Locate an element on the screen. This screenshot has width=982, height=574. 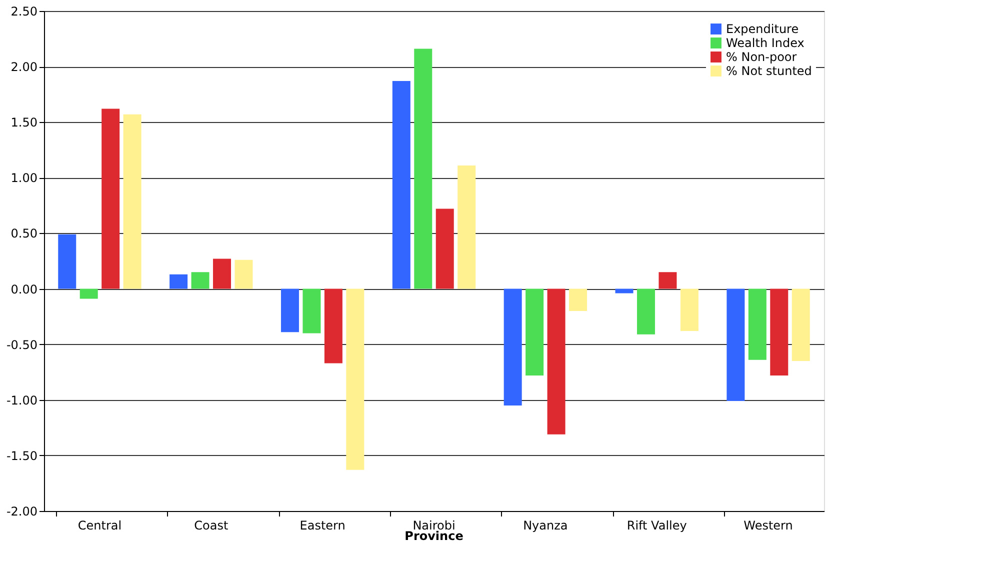
y-tick-label: 1.50 is located at coordinates (24, 123).